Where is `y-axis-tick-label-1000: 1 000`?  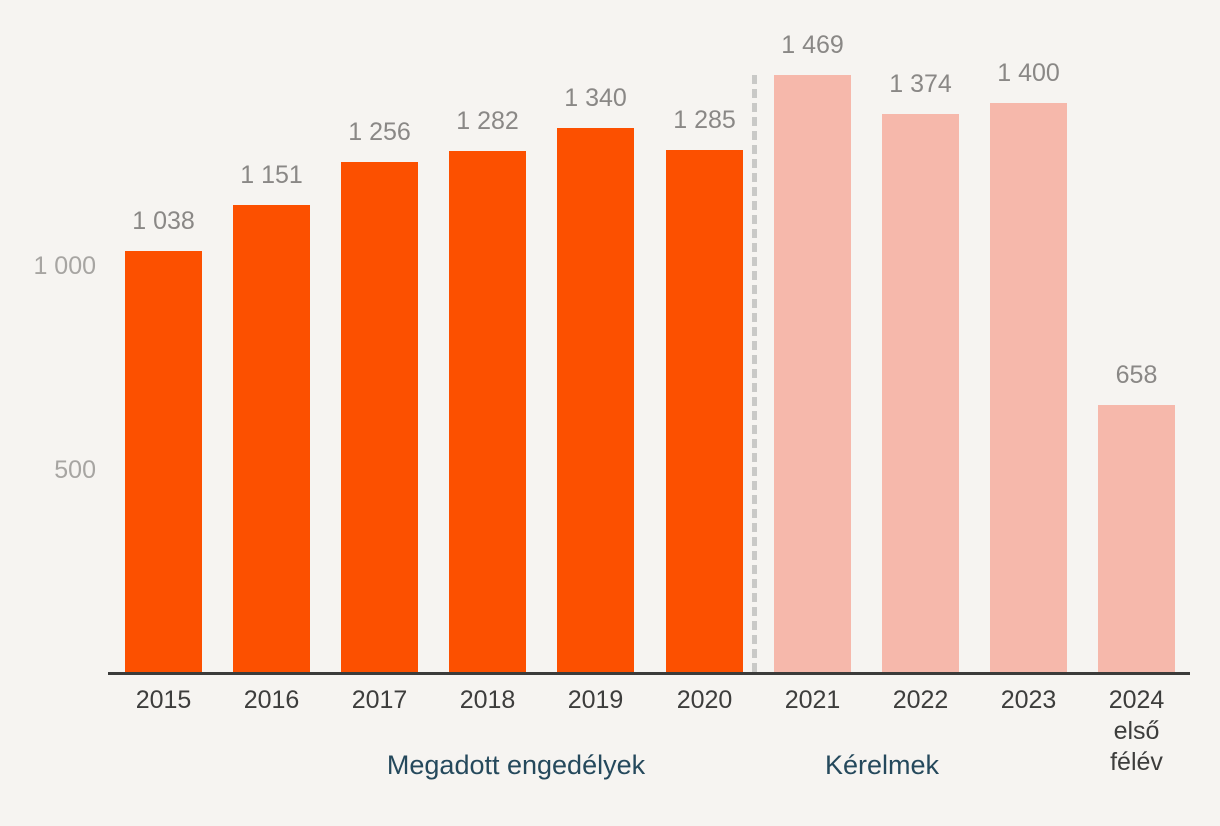
y-axis-tick-label-1000: 1 000 is located at coordinates (64, 266).